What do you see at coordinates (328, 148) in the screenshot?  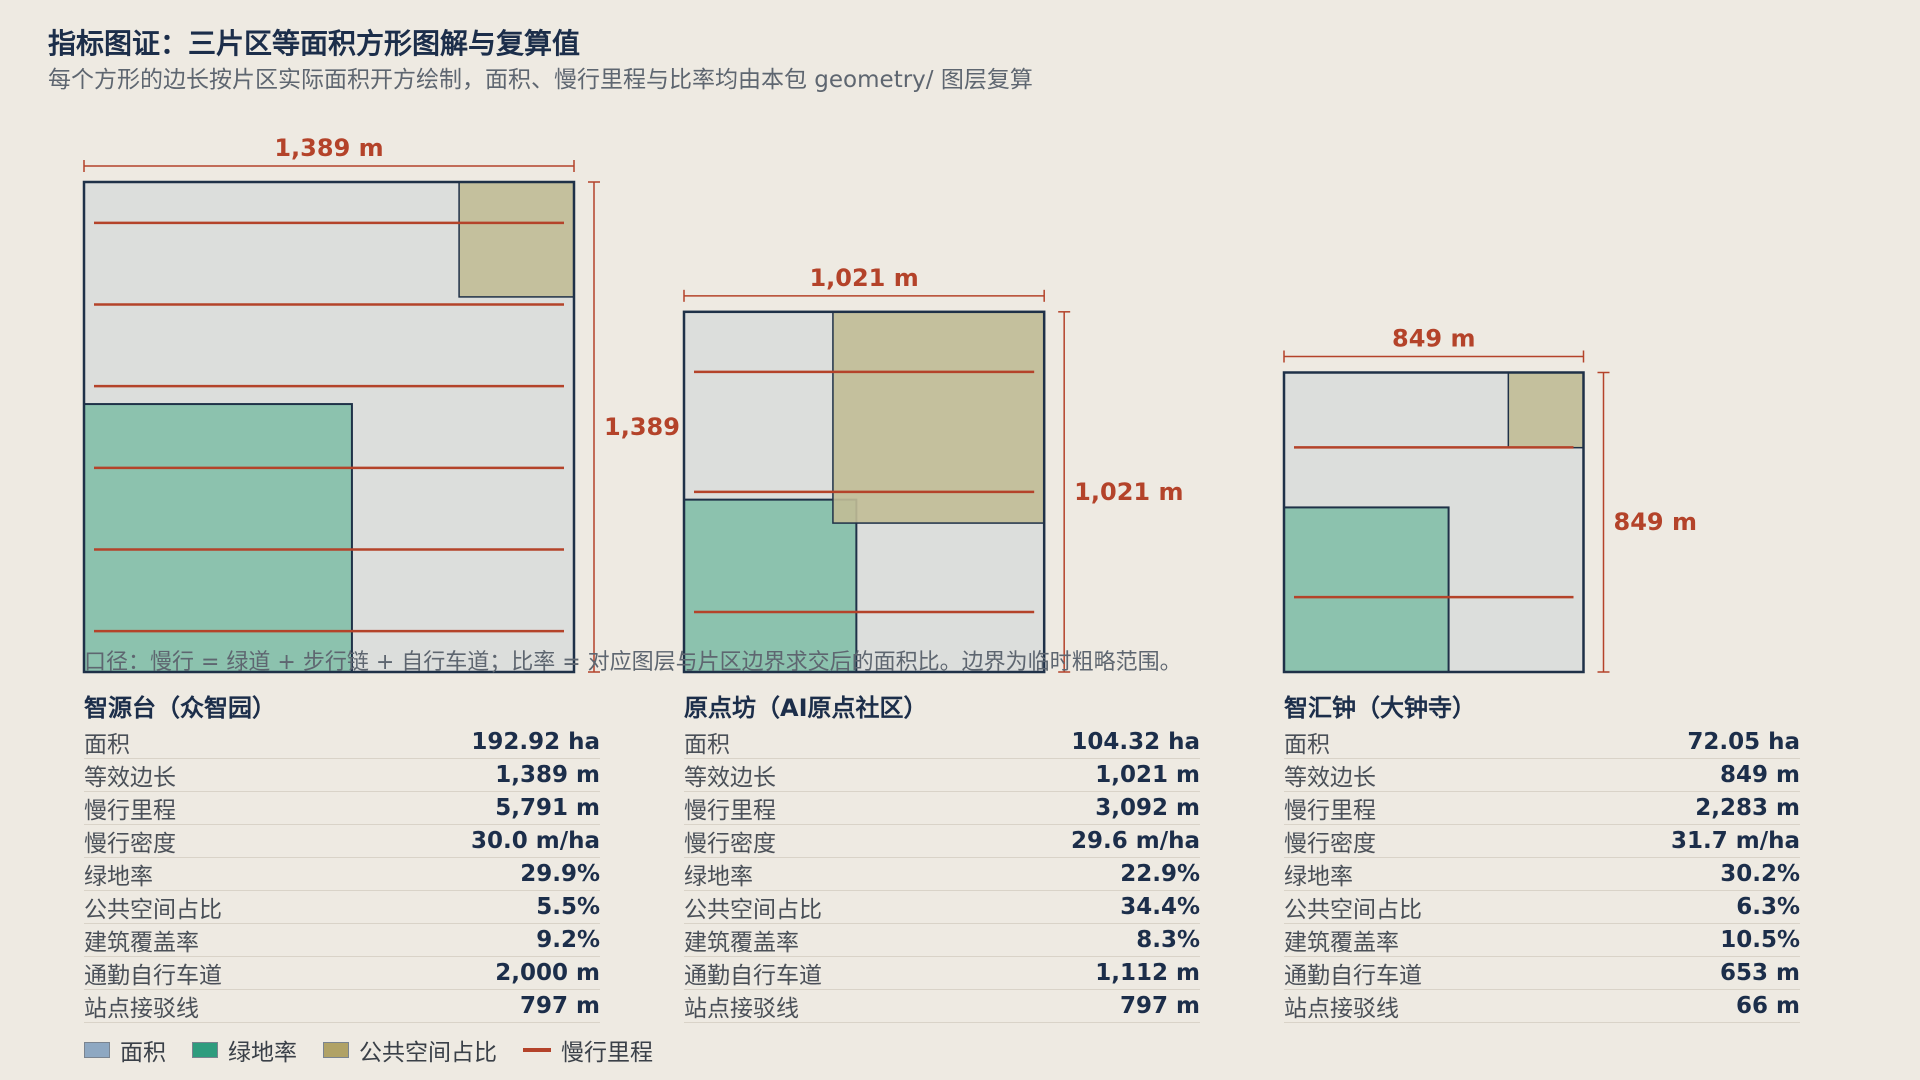 I see `top-dimension-label: 1,389 m` at bounding box center [328, 148].